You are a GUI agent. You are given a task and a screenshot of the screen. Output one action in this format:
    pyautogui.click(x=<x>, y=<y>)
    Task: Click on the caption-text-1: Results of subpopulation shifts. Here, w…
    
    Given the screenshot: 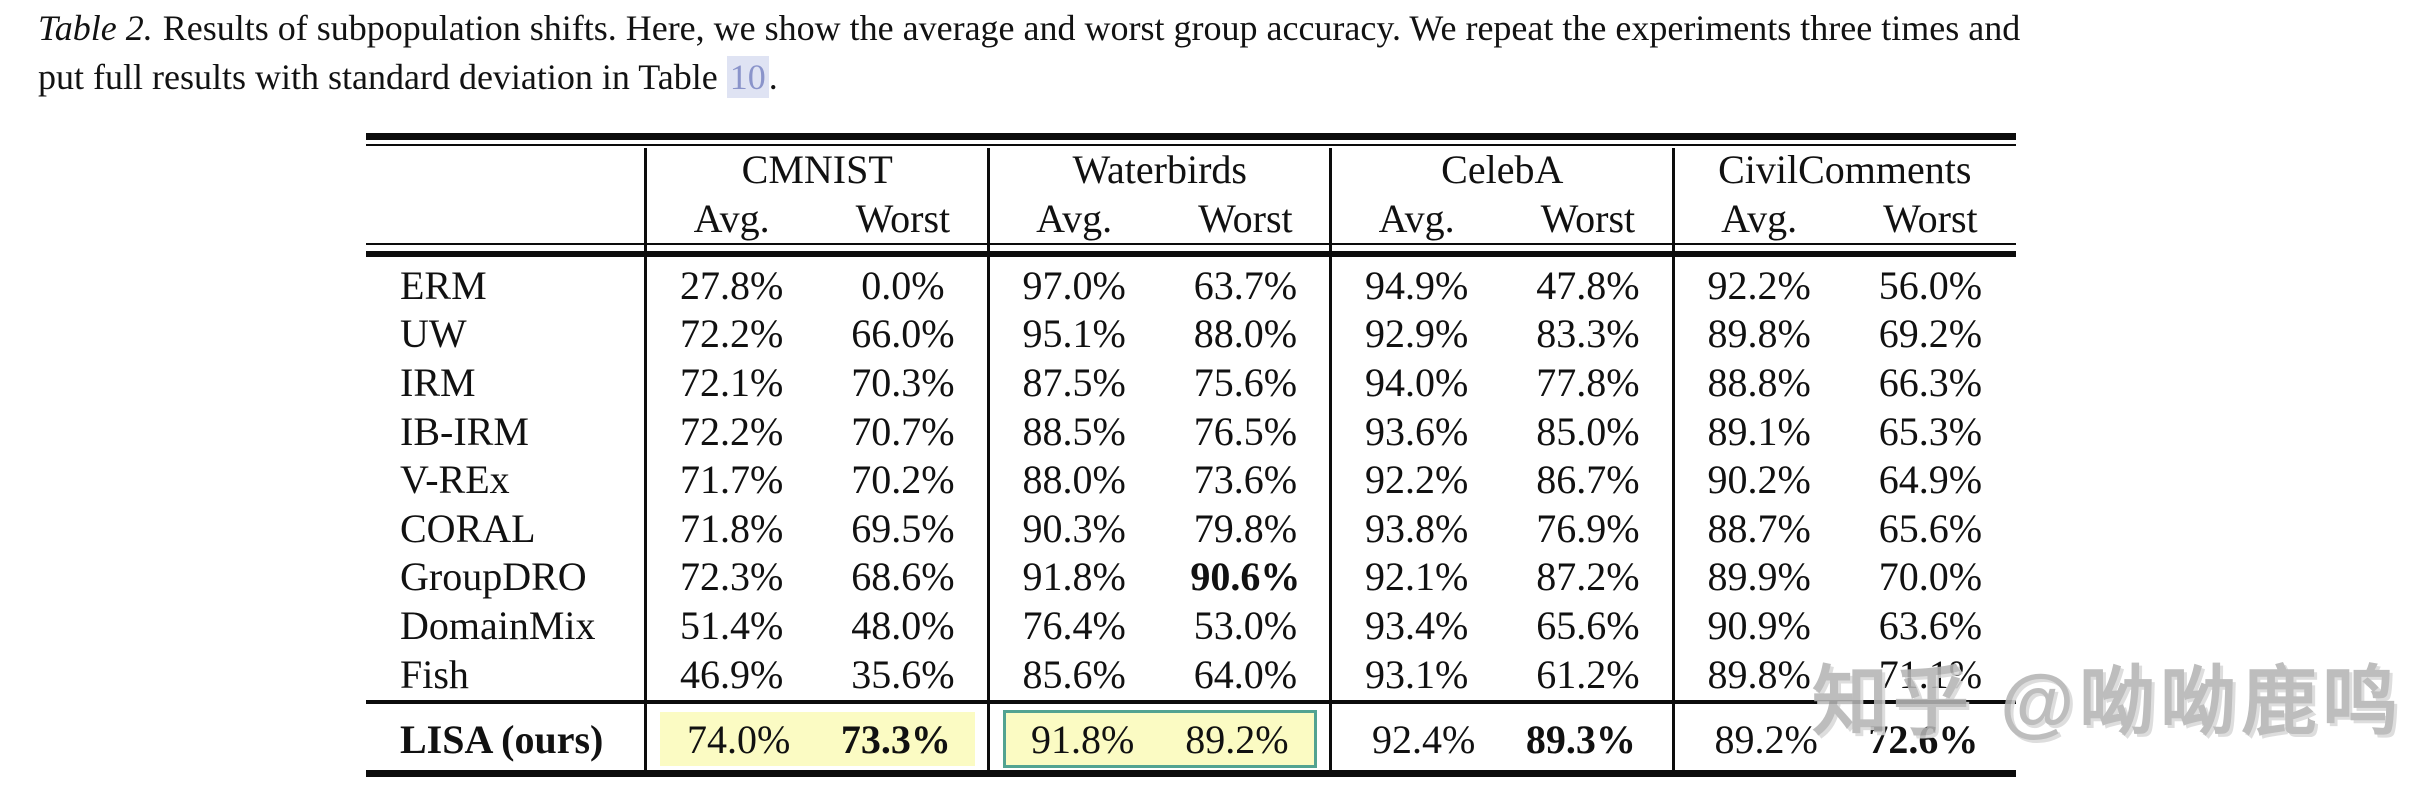 What is the action you would take?
    pyautogui.click(x=1091, y=28)
    